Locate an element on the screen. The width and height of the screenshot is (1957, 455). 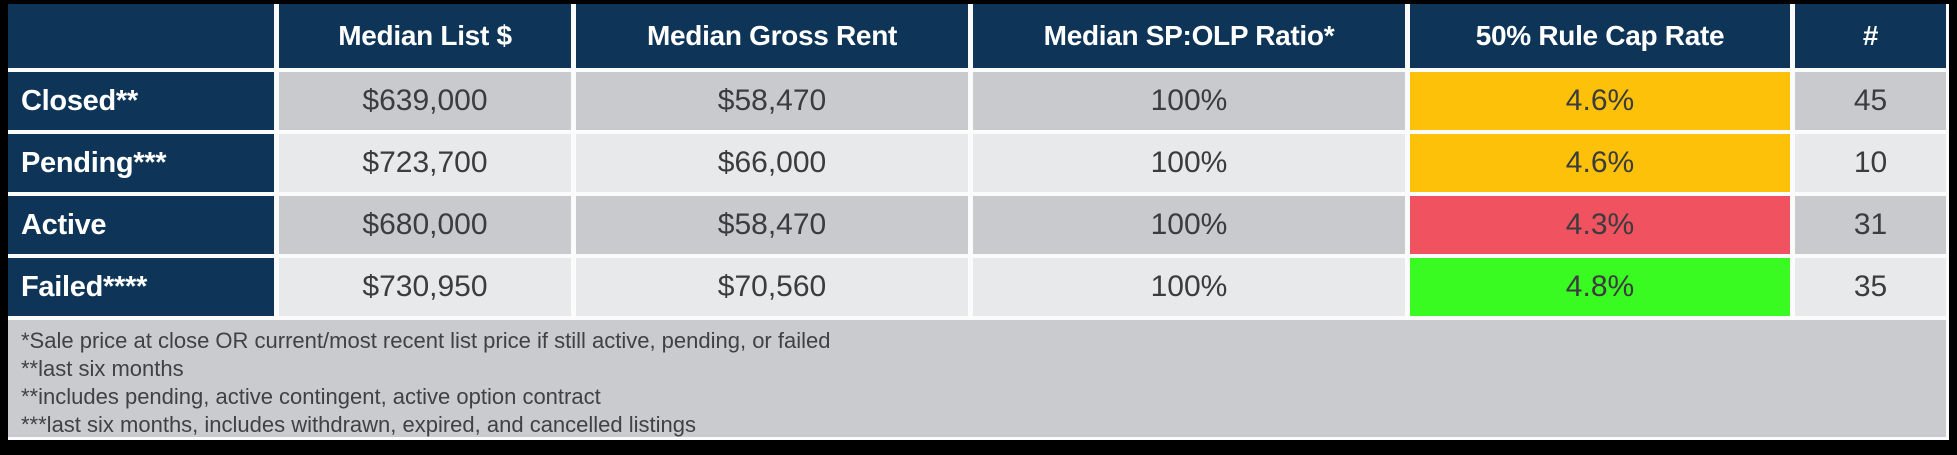
row-label-closed: Closed** is located at coordinates (141, 101).